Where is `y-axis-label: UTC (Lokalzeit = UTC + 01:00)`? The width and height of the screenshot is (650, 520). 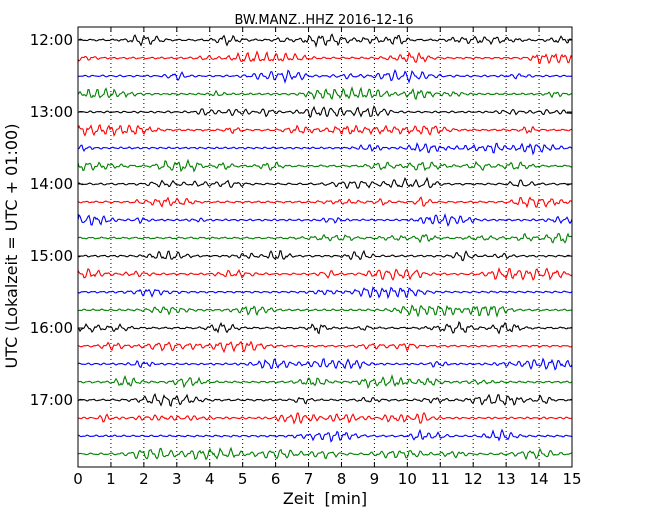
y-axis-label: UTC (Lokalzeit = UTC + 01:00) is located at coordinates (11, 246).